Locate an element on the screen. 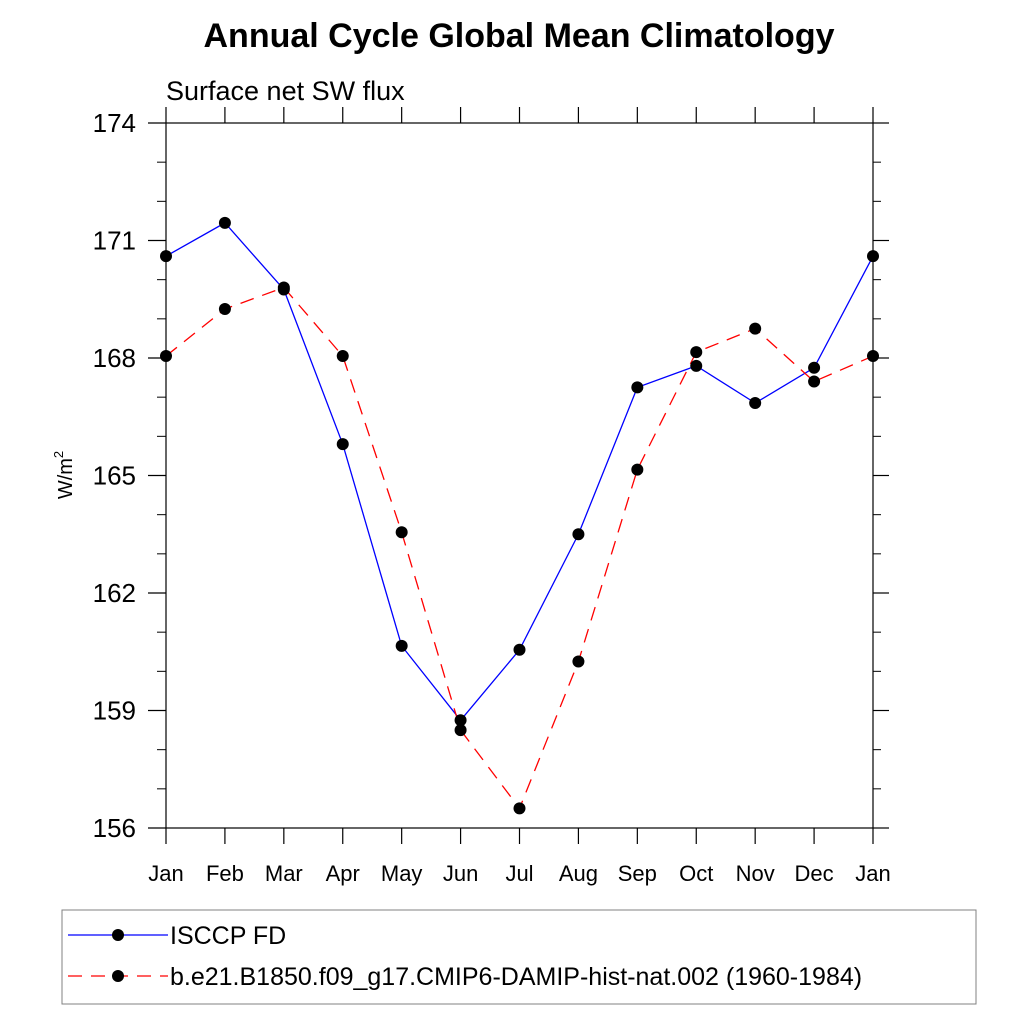  chart-title: Annual Cycle Global Mean Climatology is located at coordinates (519, 36).